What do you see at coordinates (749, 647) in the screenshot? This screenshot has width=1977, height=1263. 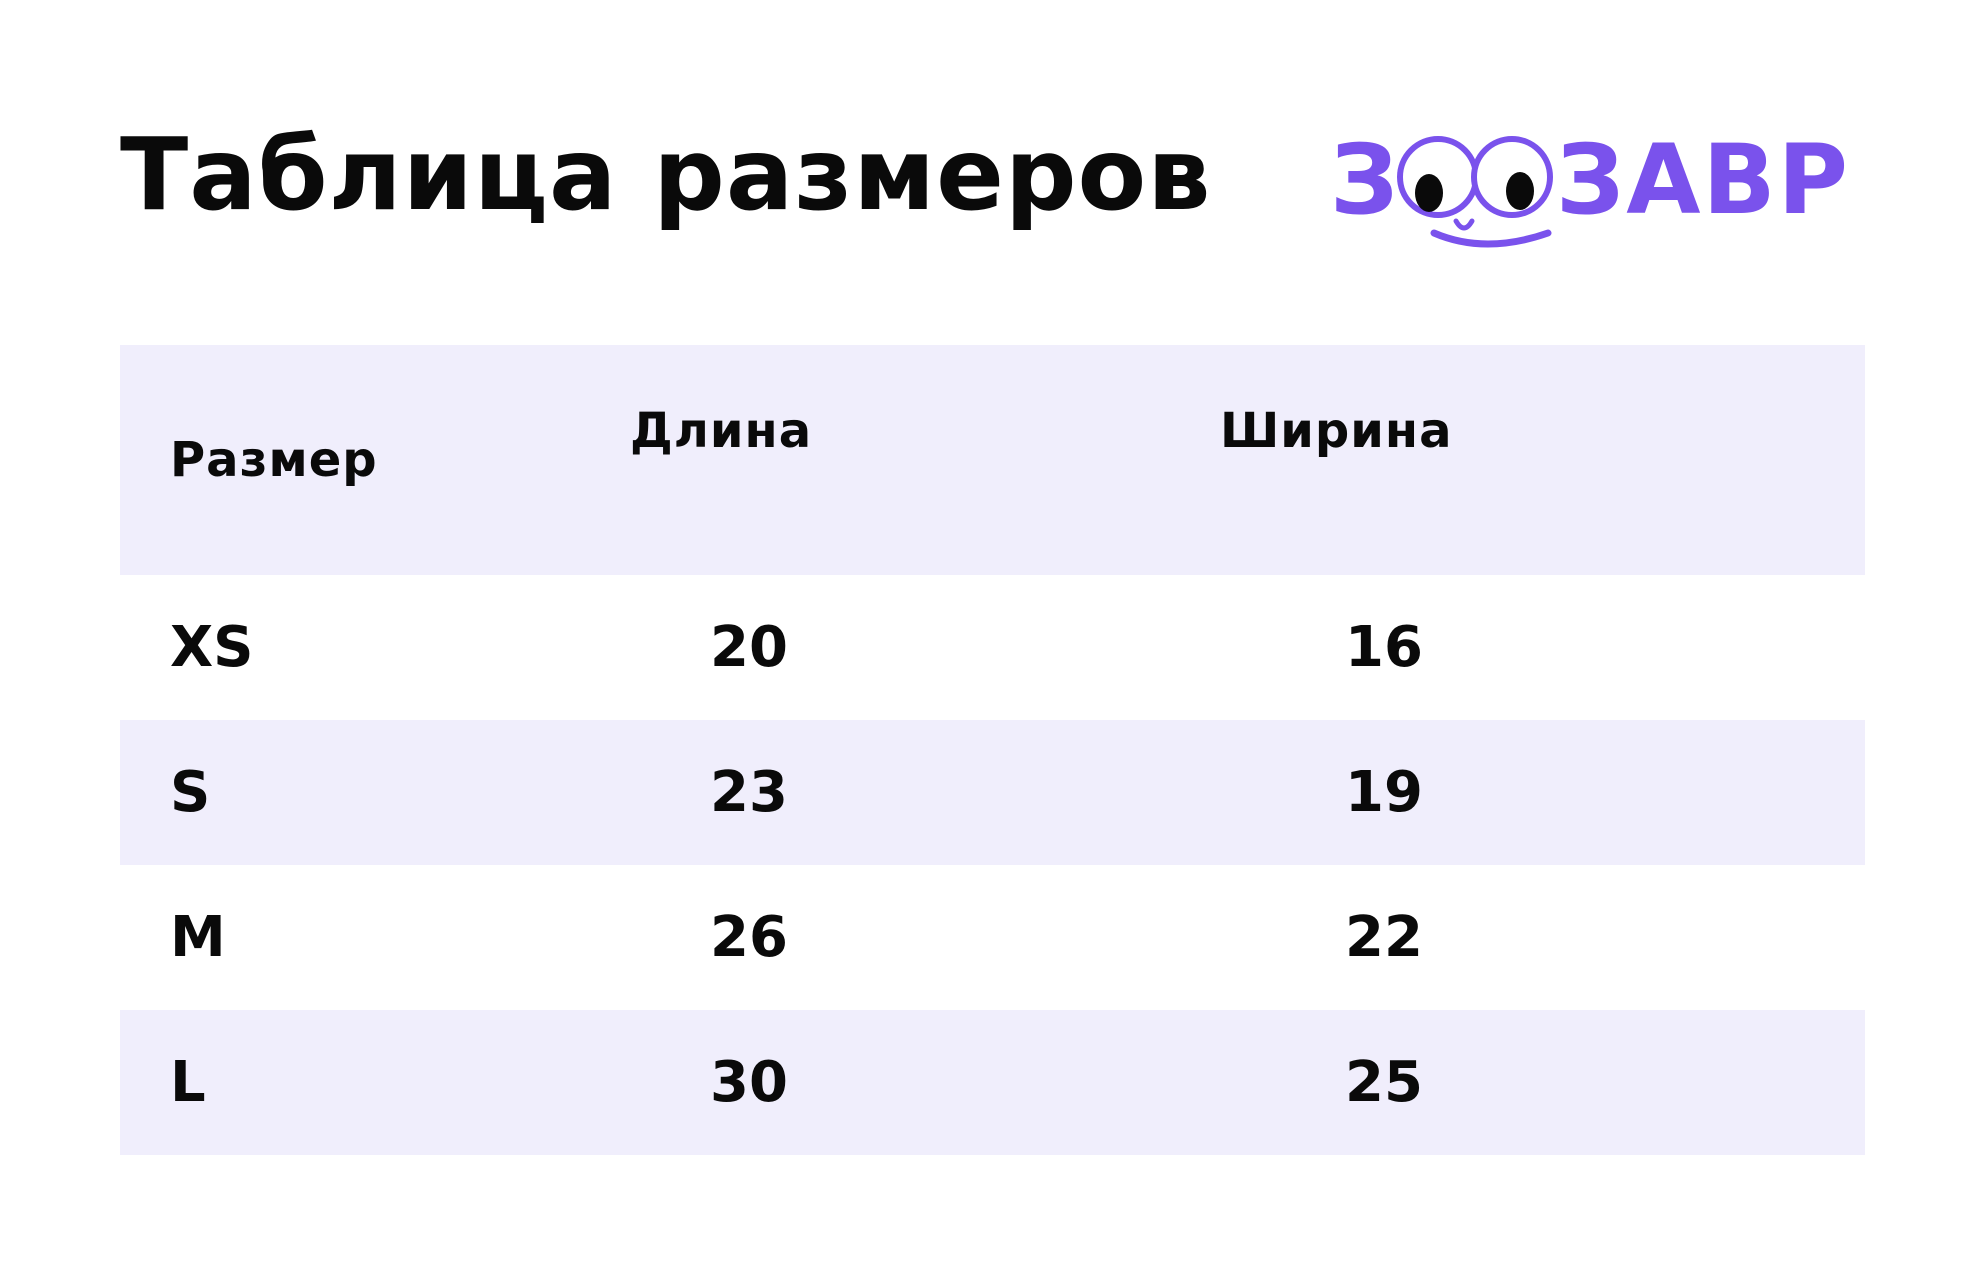 I see `length-cell: 20` at bounding box center [749, 647].